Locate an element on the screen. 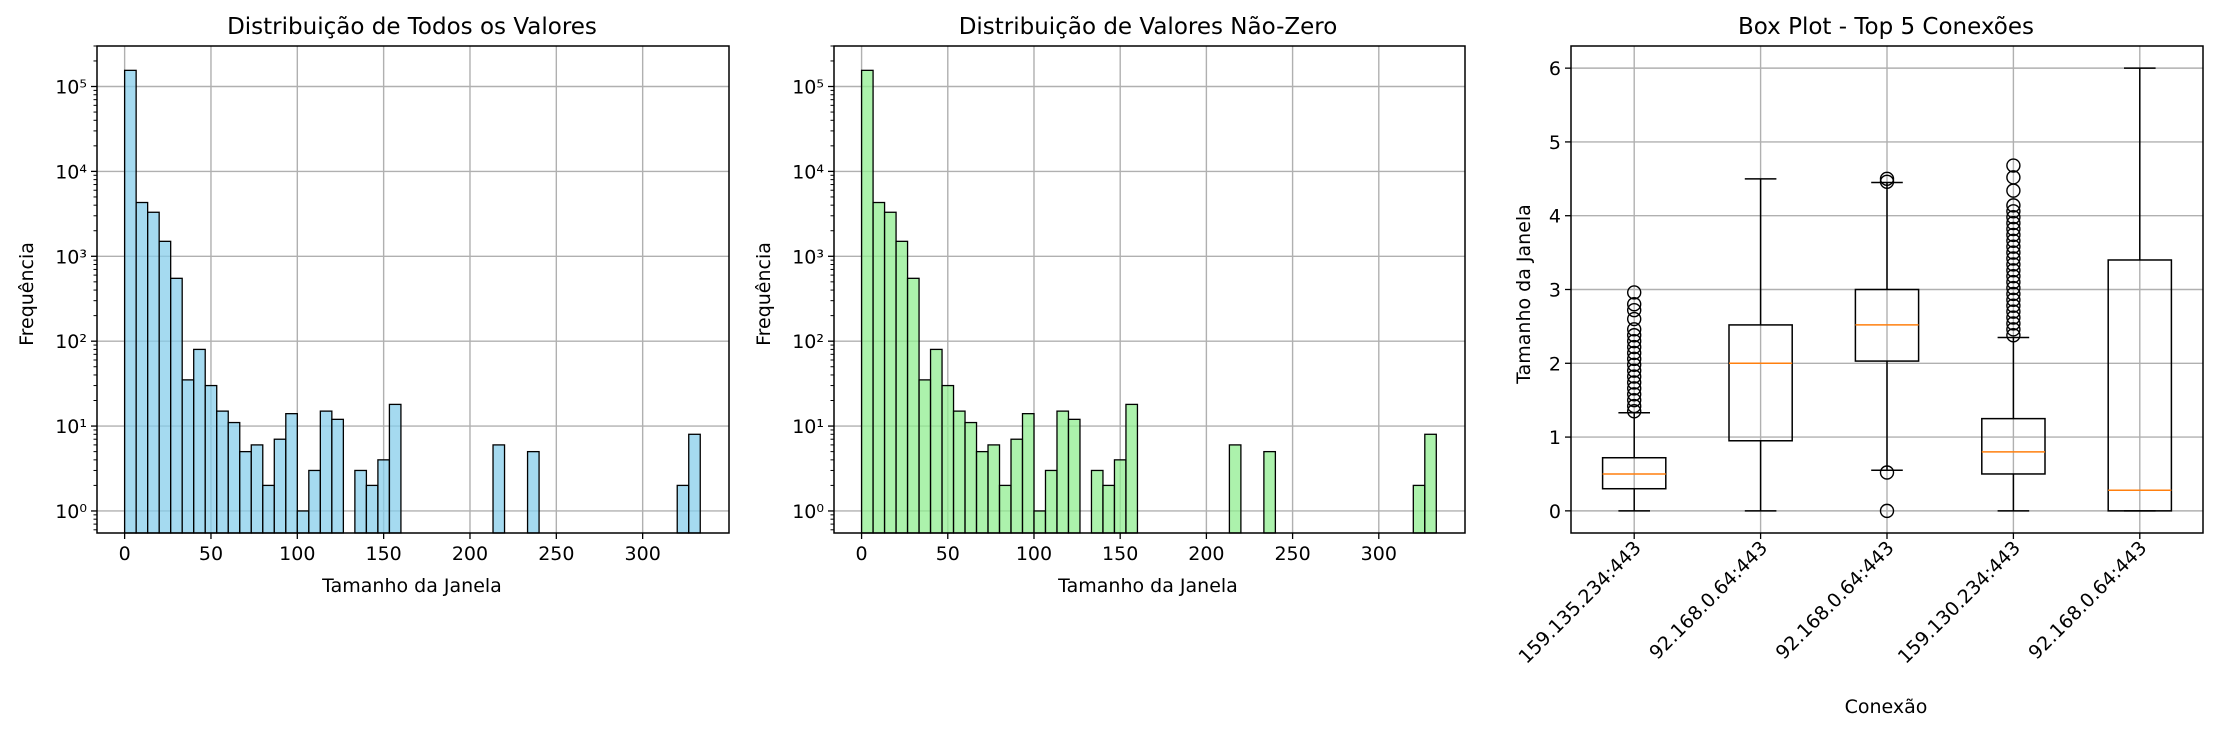 This screenshot has height=732, width=2221. x-tick-label: 250 is located at coordinates (556, 554).